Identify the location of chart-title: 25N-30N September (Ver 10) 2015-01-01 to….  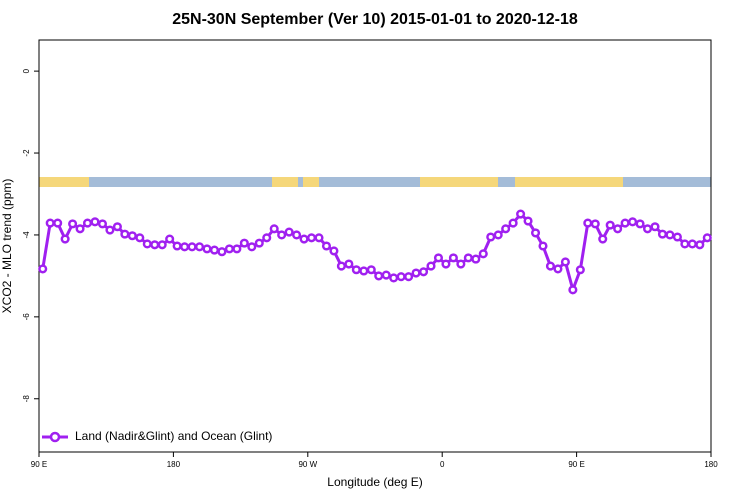
(375, 19).